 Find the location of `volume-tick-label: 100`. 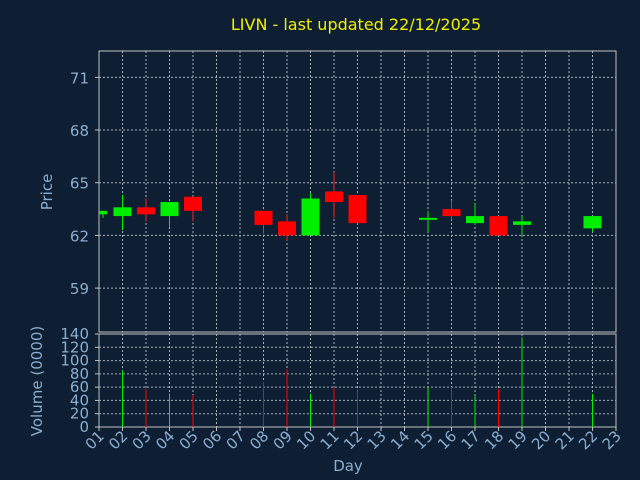

volume-tick-label: 100 is located at coordinates (74, 361).